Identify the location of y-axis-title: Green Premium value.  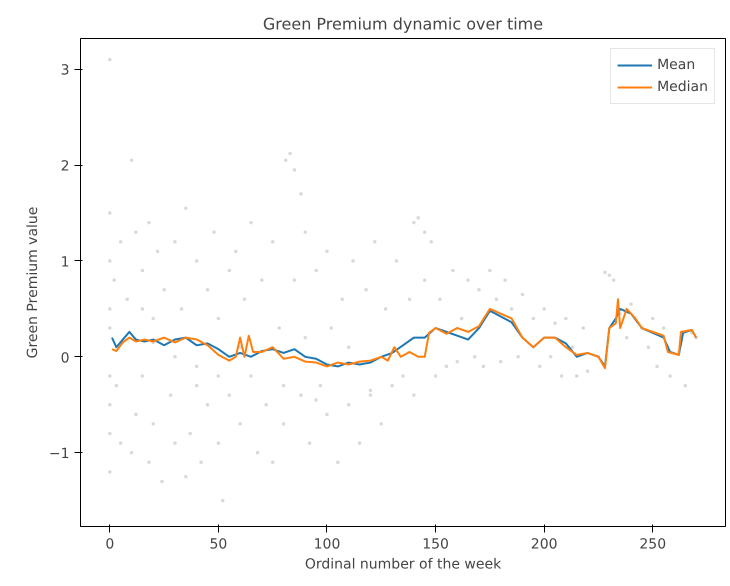
(32, 282).